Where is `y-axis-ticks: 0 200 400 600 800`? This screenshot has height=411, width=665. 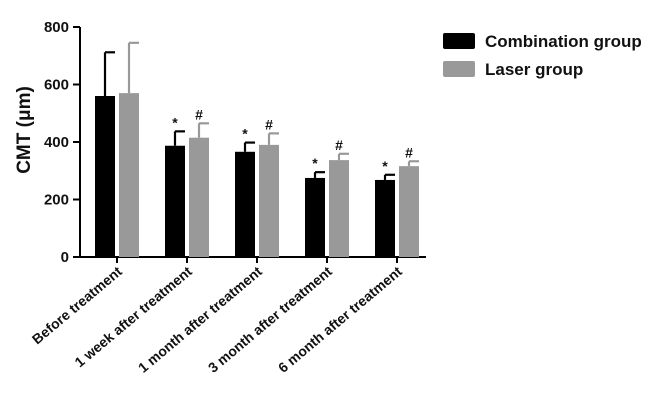 y-axis-ticks: 0 200 400 600 800 is located at coordinates (62, 142).